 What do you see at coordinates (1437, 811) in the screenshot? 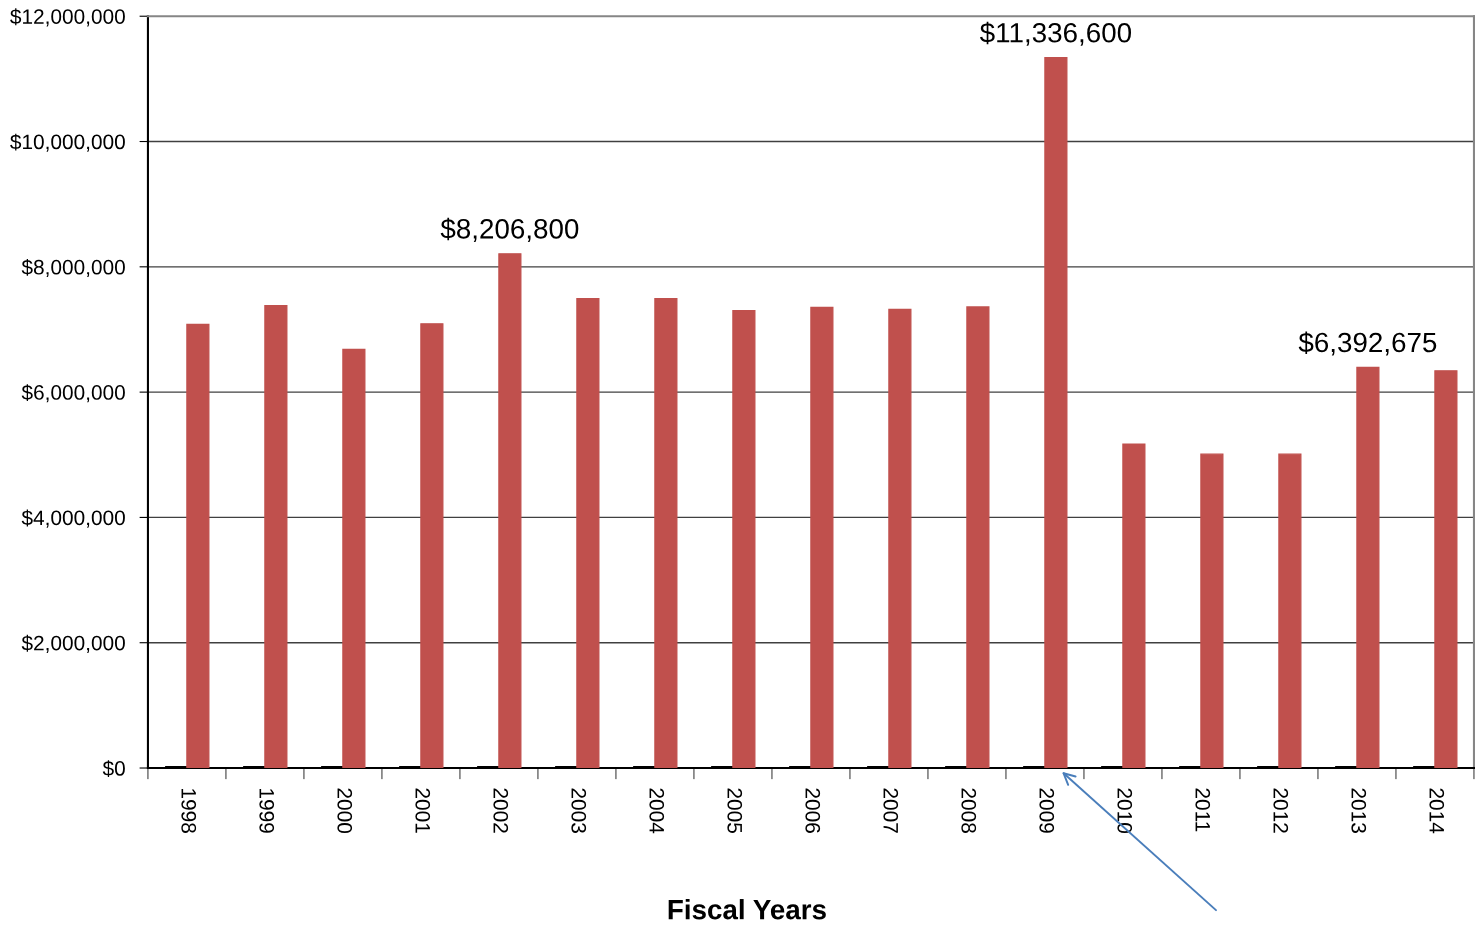
I see `x-tick-label: 2014` at bounding box center [1437, 811].